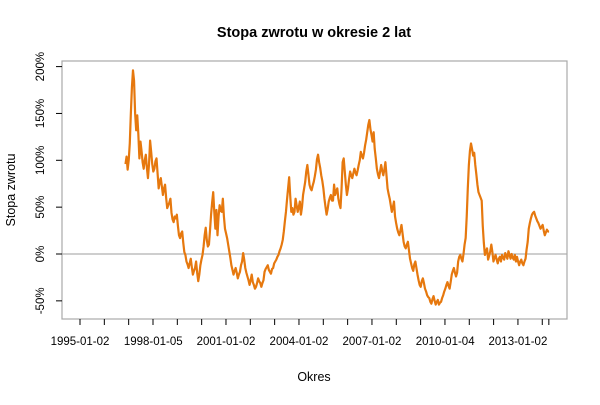 The image size is (600, 405). What do you see at coordinates (41, 66) in the screenshot?
I see `y-axis-tick-label: 200%` at bounding box center [41, 66].